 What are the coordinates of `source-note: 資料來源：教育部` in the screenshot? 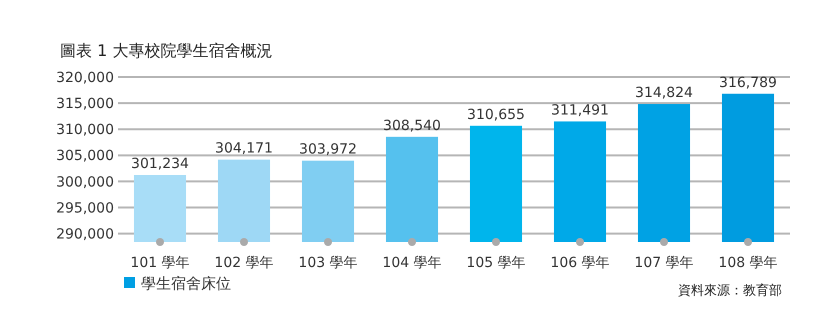 It's located at (730, 290).